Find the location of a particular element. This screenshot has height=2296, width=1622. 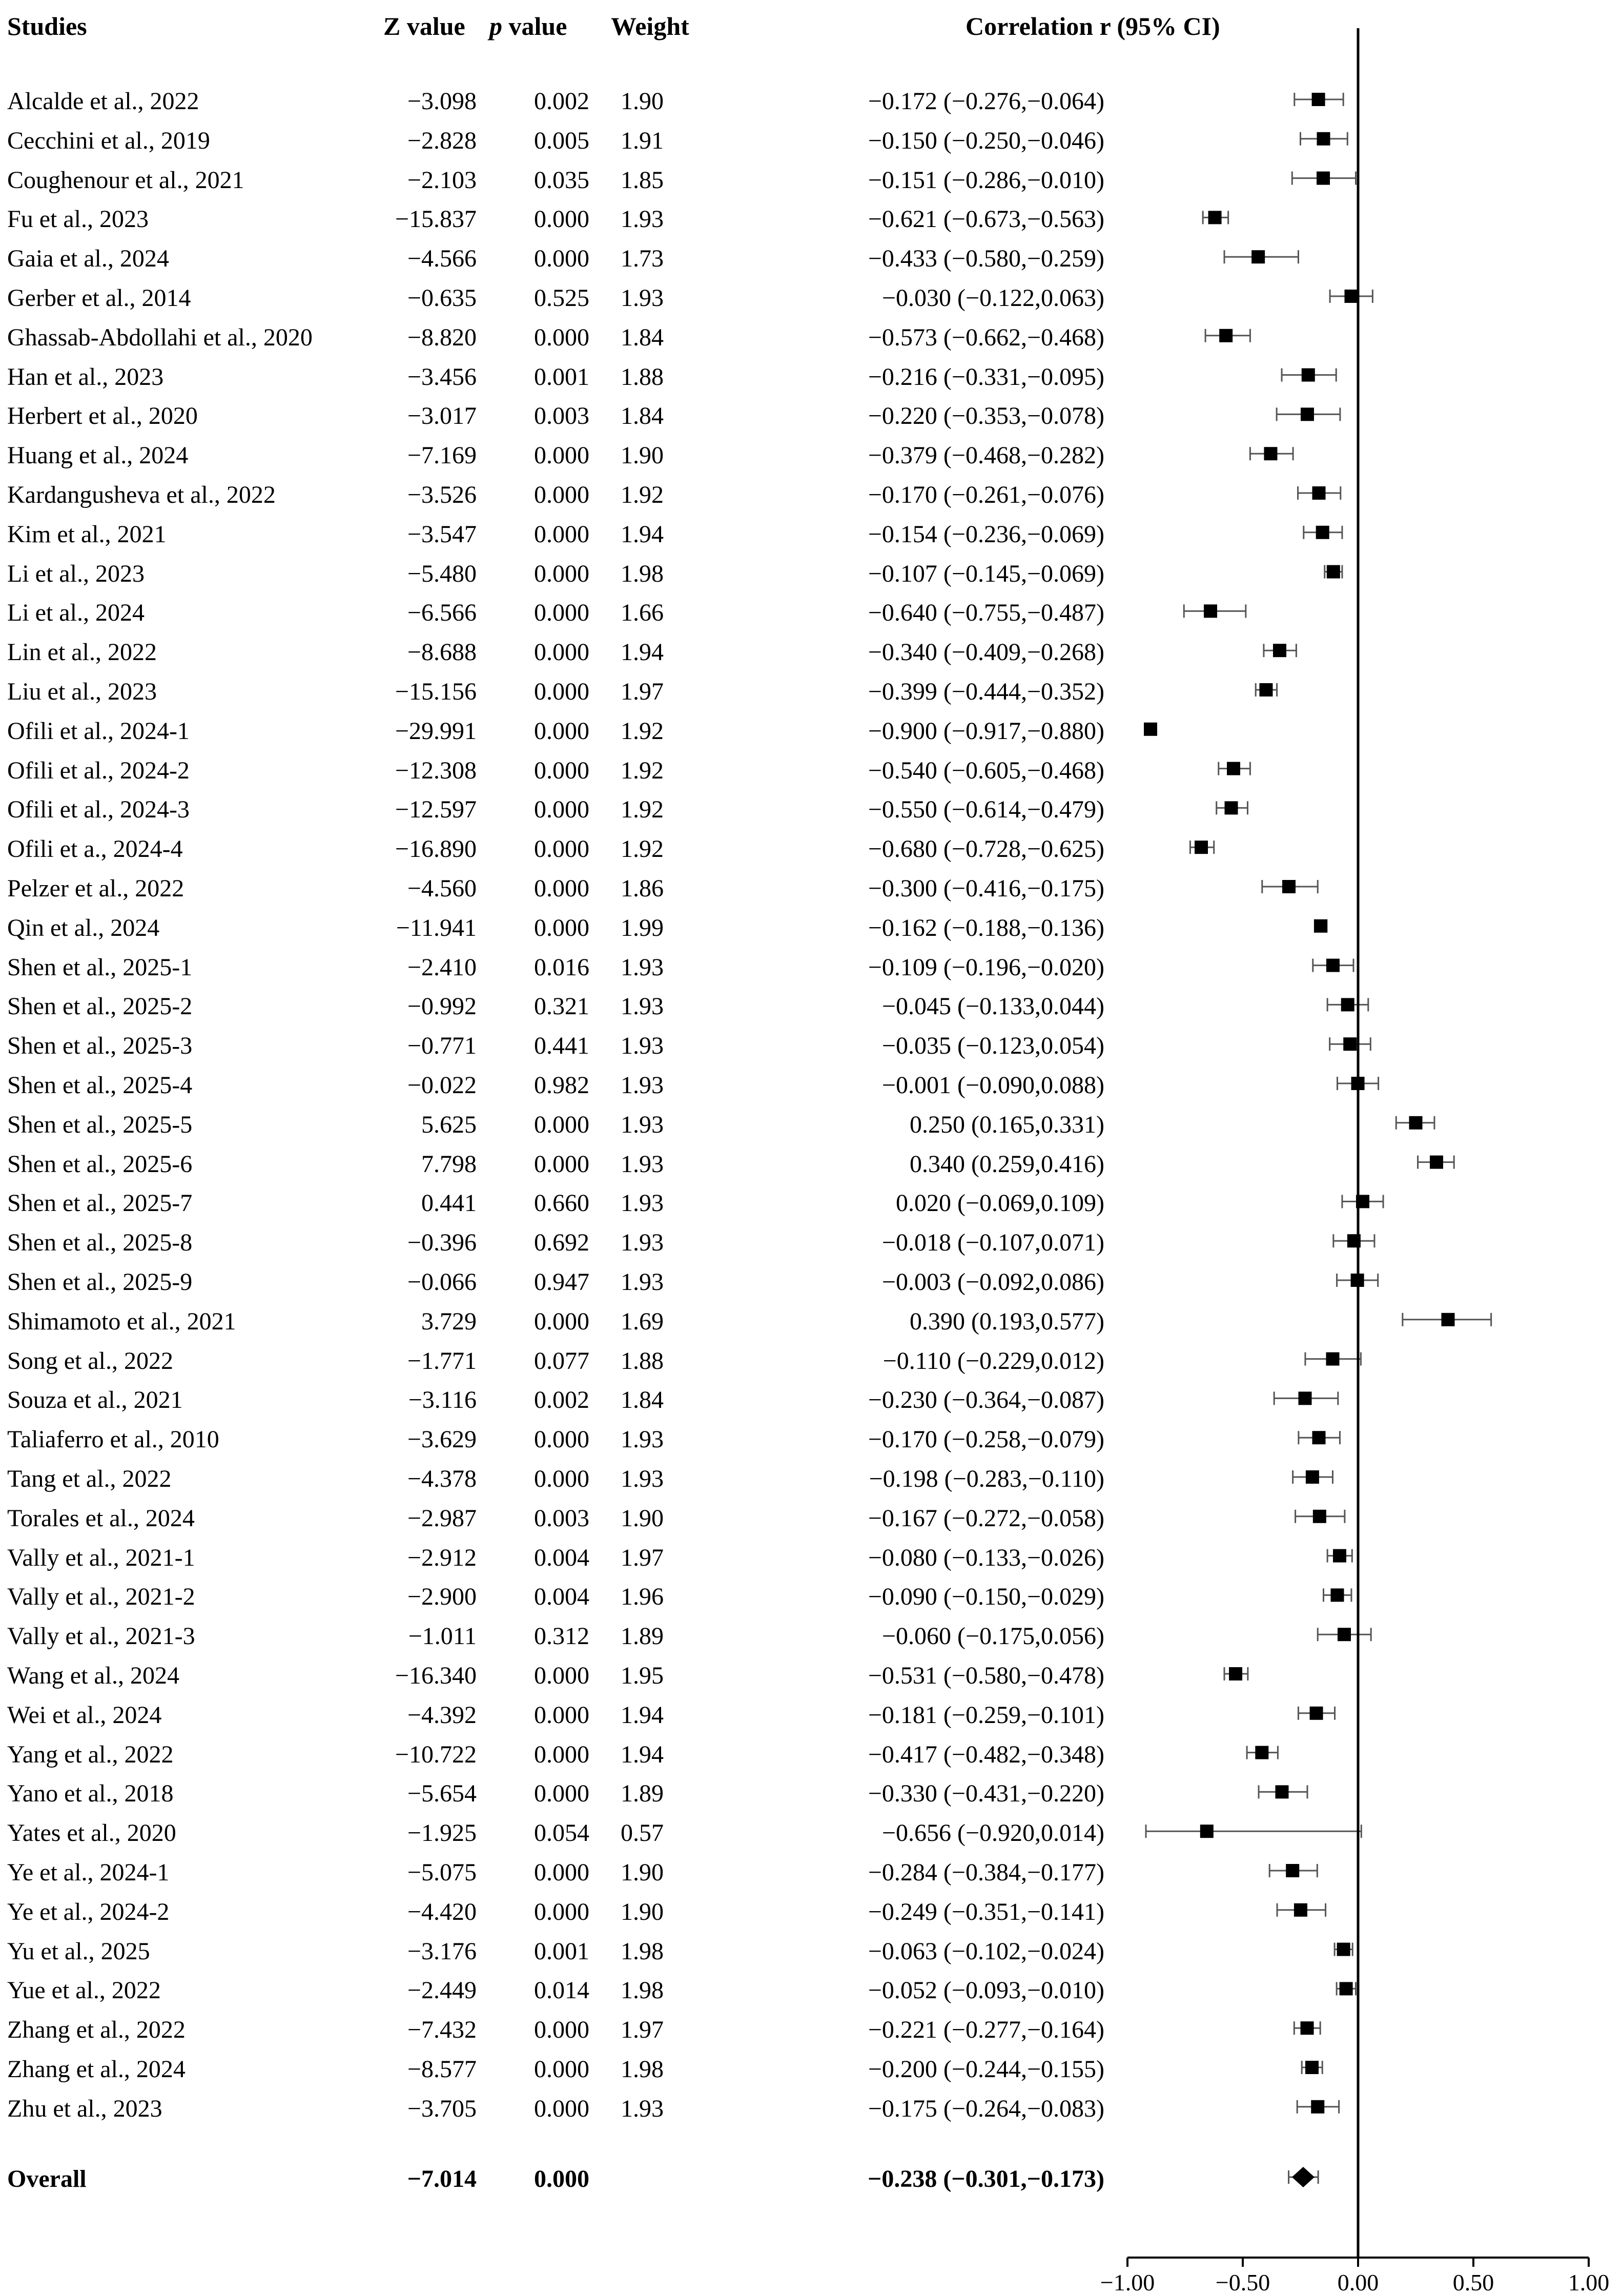

z-value: −6.566 is located at coordinates (442, 613).